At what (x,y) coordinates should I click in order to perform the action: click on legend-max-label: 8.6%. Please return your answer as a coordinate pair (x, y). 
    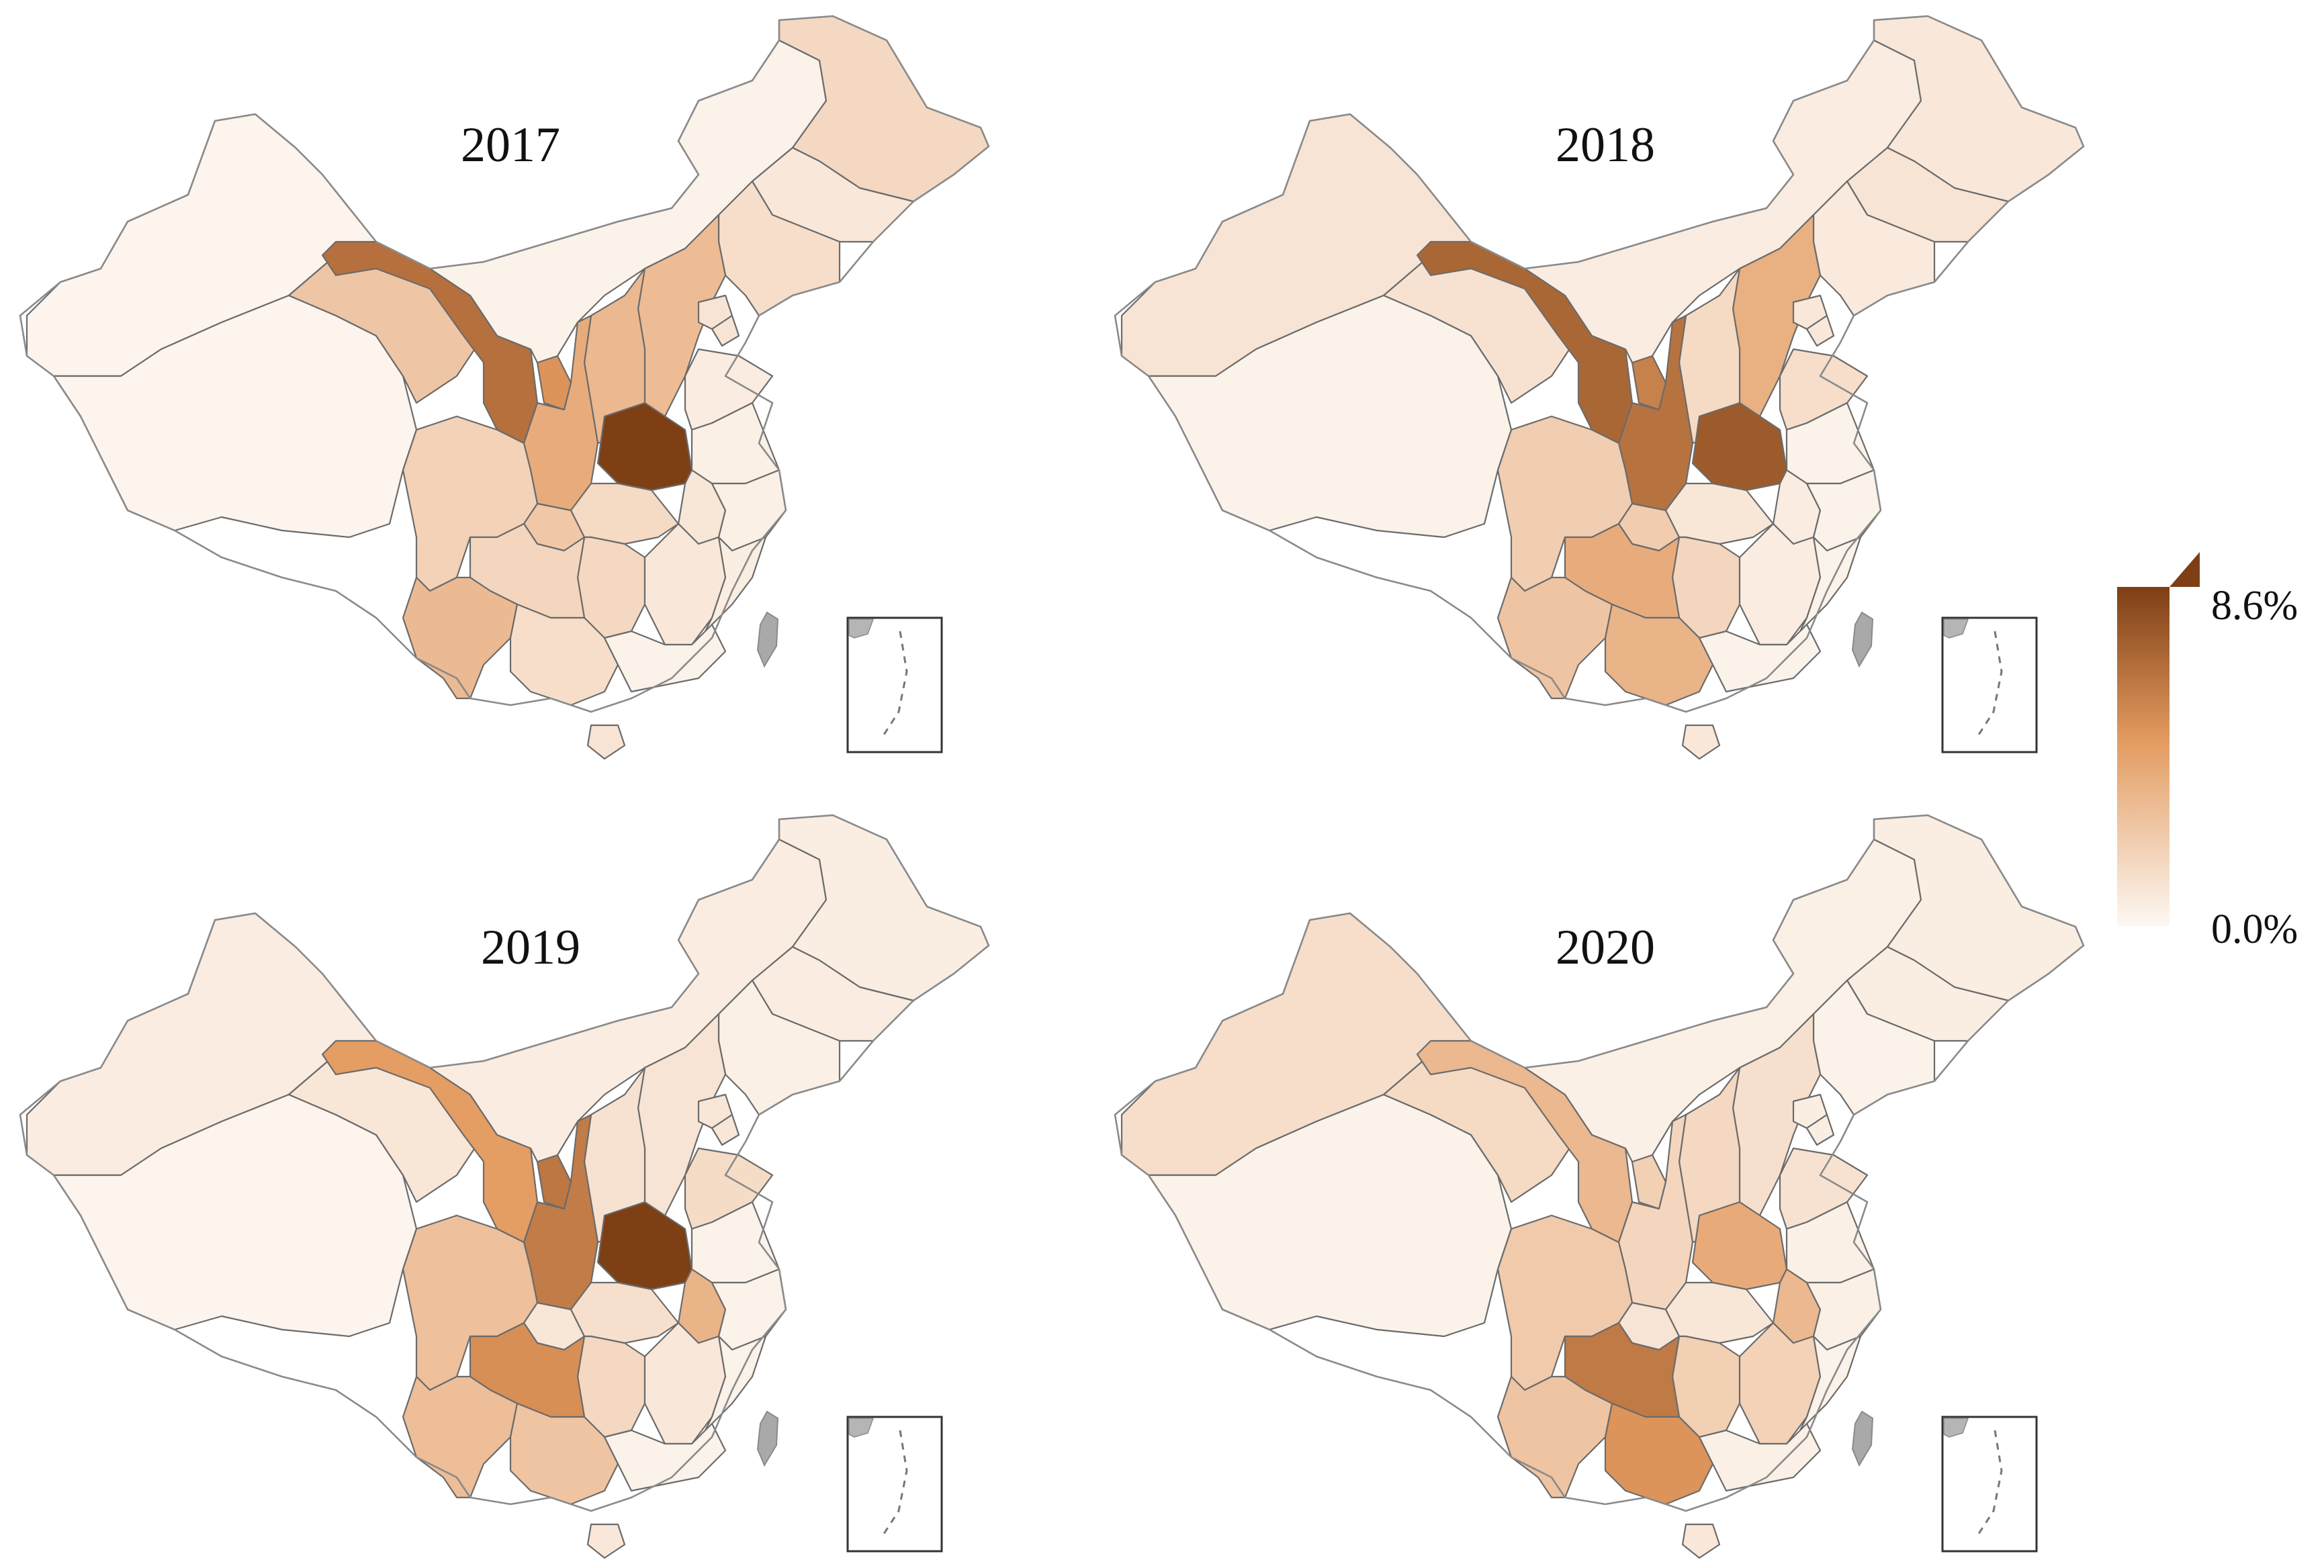
    Looking at the image, I should click on (2254, 606).